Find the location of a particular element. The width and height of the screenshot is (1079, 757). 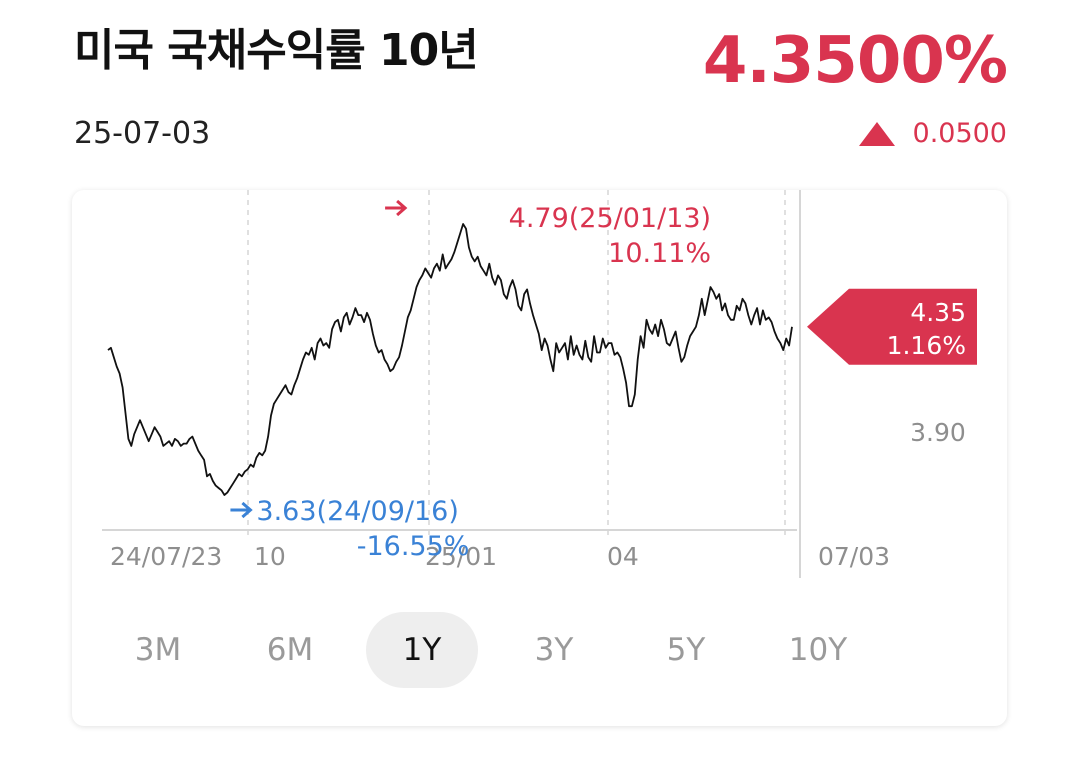

high-label: 4.79(25/01/13) is located at coordinates (610, 218).